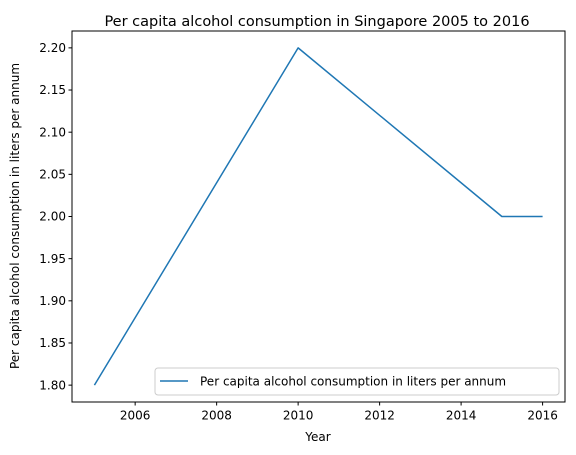 The width and height of the screenshot is (576, 455). What do you see at coordinates (461, 416) in the screenshot?
I see `x-tick-label: 2014` at bounding box center [461, 416].